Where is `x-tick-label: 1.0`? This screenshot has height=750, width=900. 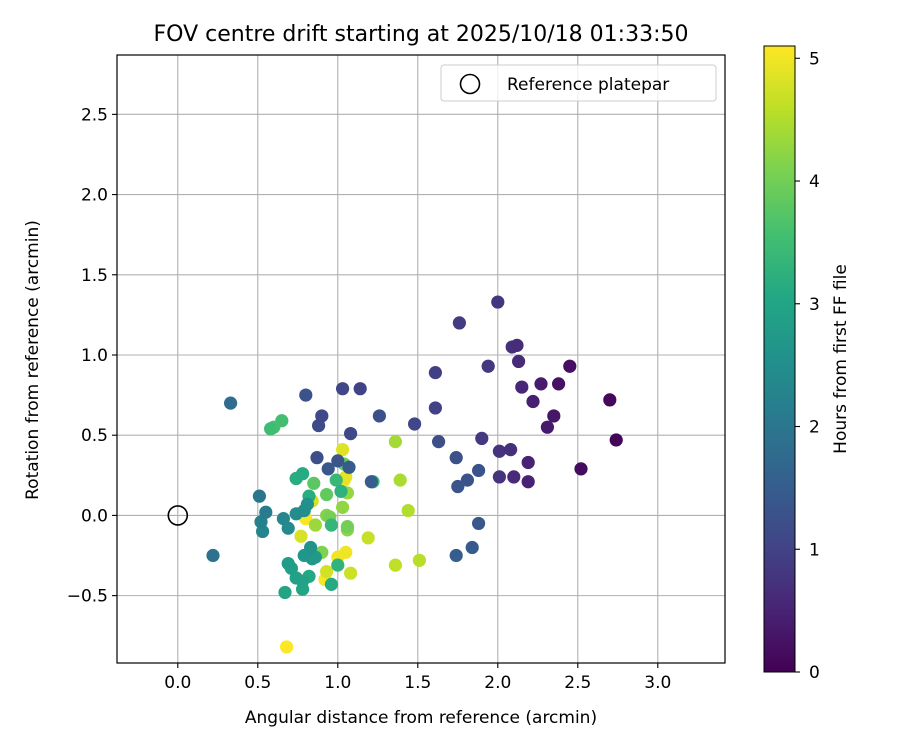
x-tick-label: 1.0 is located at coordinates (337, 683).